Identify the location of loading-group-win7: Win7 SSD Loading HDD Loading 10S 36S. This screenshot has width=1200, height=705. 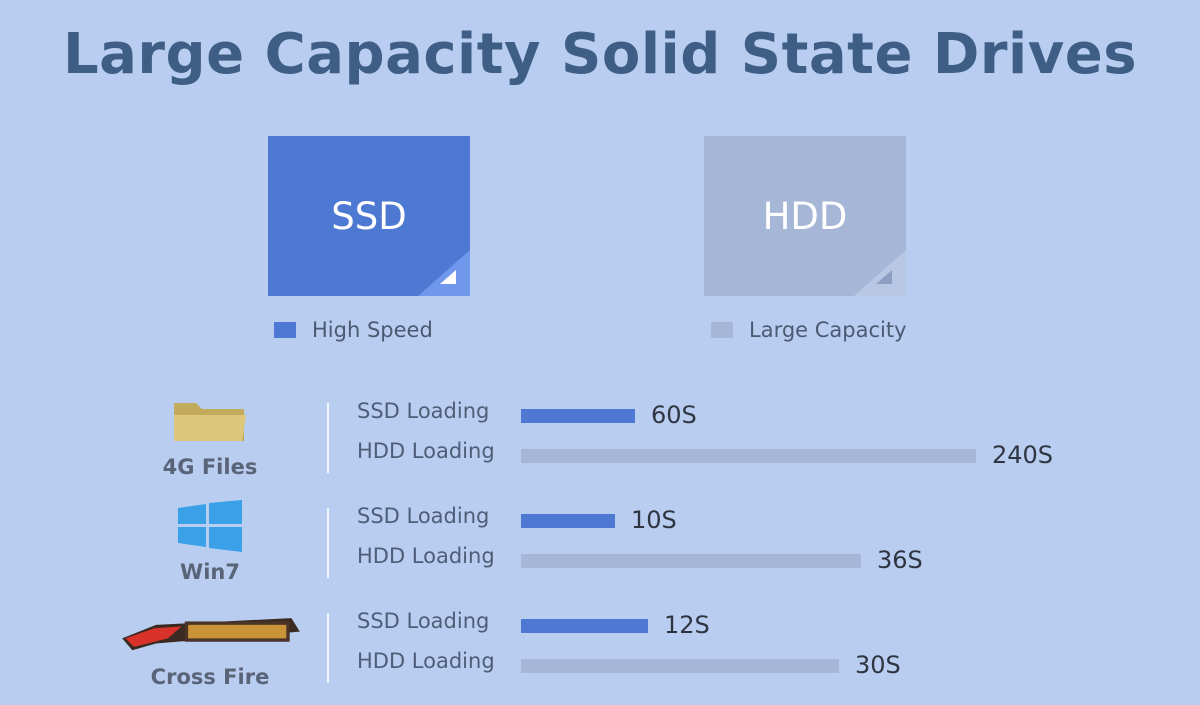
(600, 550).